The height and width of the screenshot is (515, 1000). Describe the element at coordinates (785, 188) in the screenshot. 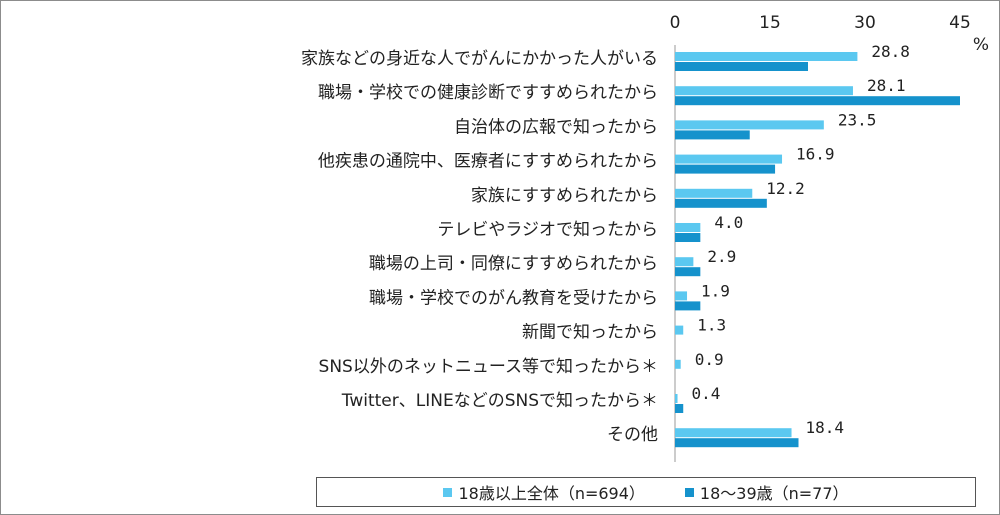

I see `value-label: 12.2` at that location.